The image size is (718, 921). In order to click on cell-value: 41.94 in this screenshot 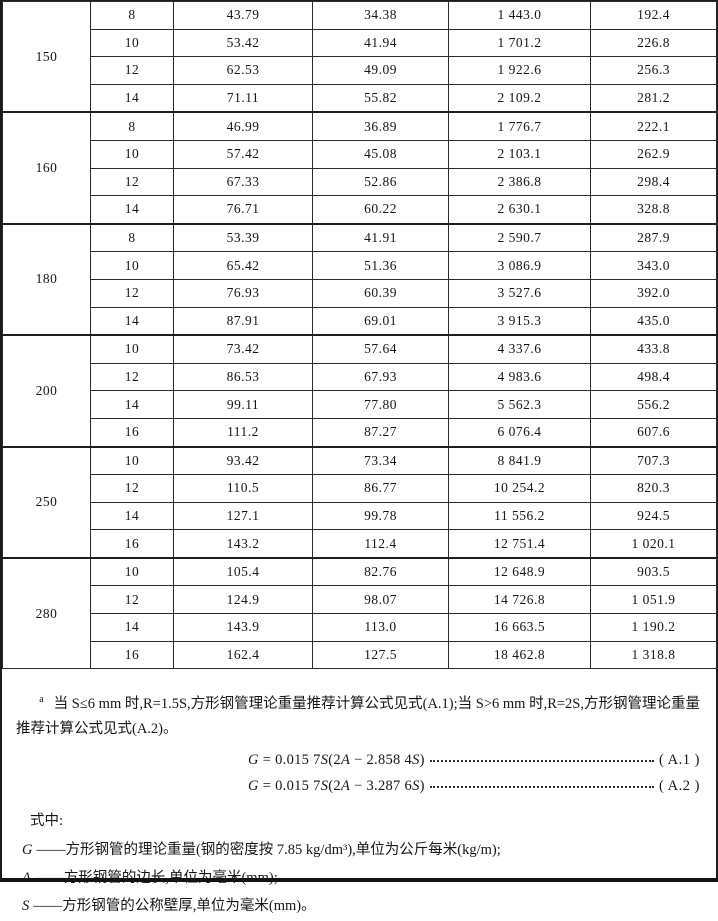, I will do `click(380, 43)`.